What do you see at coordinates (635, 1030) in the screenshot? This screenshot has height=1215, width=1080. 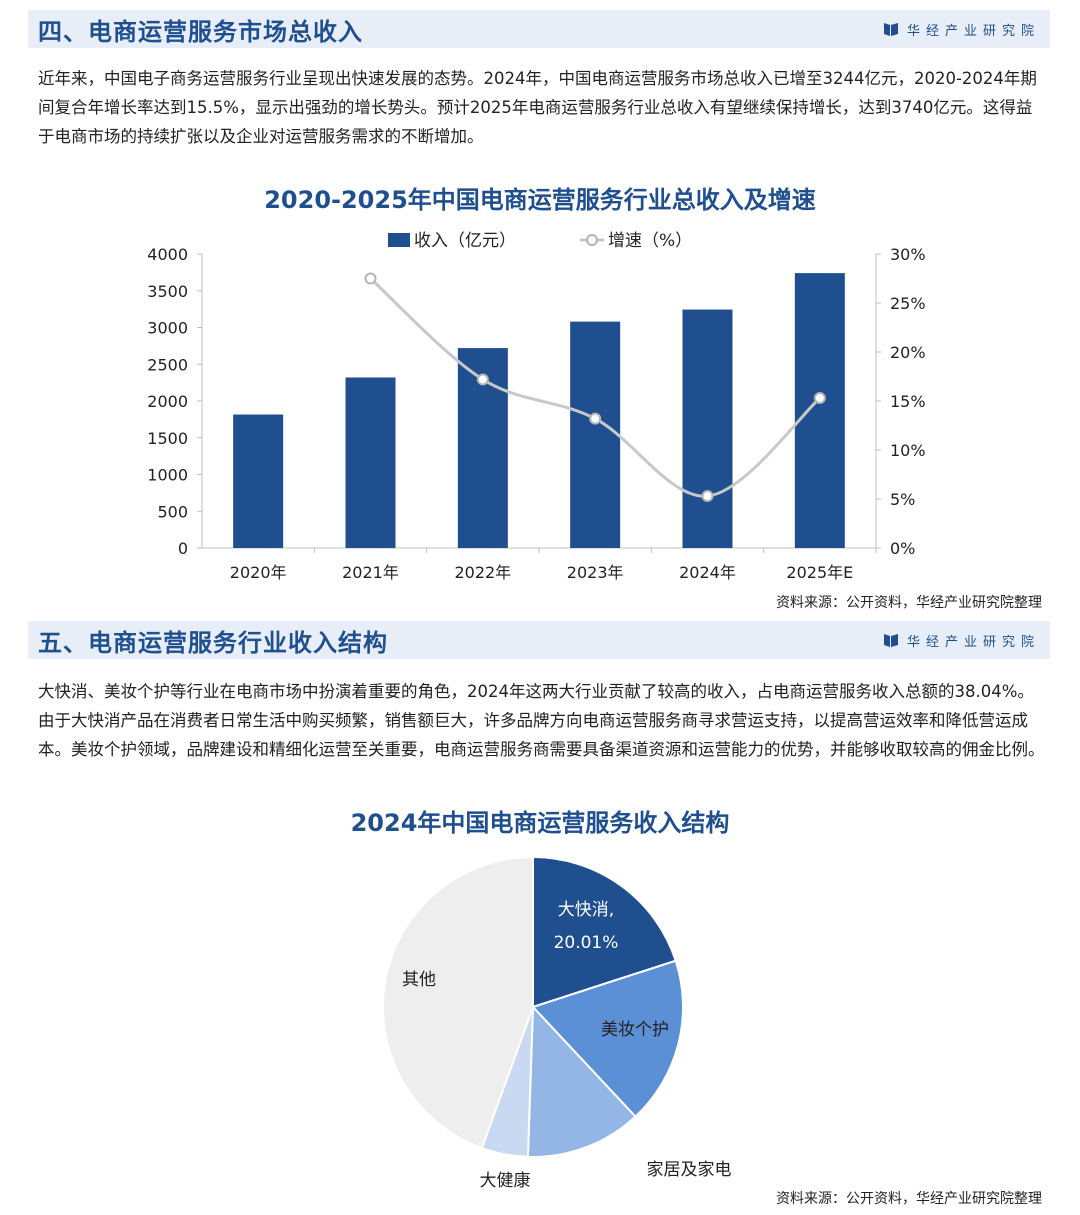 I see `pie-label: 美妆个护` at bounding box center [635, 1030].